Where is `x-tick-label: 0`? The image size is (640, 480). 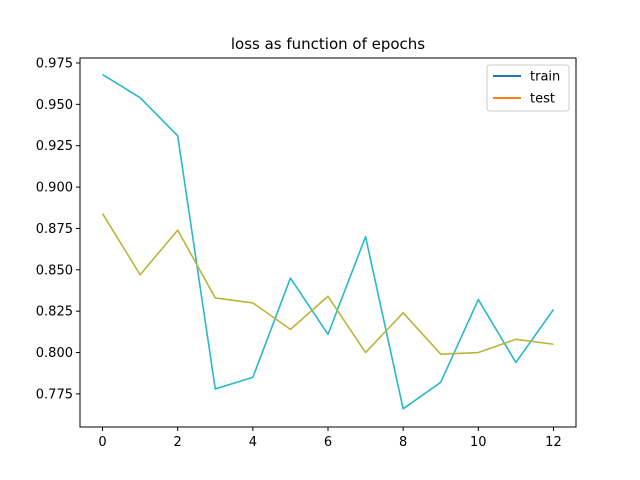
x-tick-label: 0 is located at coordinates (102, 442).